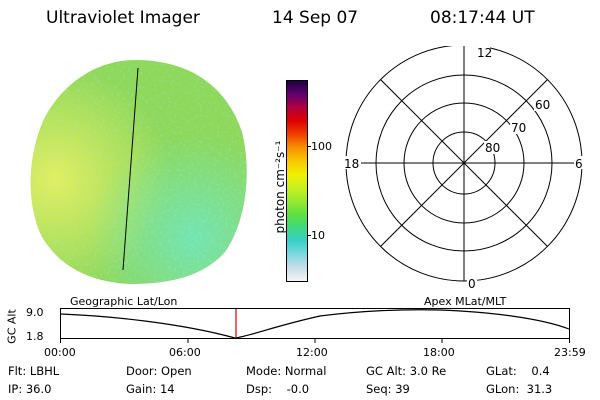  I want to click on colorbar, so click(297, 181).